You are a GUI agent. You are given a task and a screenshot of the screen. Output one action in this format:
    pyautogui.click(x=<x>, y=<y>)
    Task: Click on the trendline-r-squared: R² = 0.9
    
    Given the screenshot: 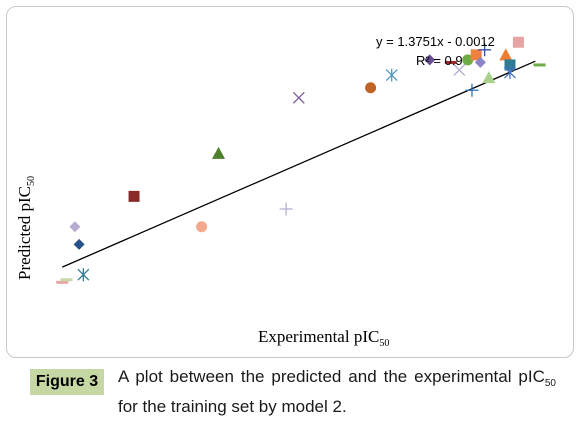 What is the action you would take?
    pyautogui.click(x=439, y=60)
    